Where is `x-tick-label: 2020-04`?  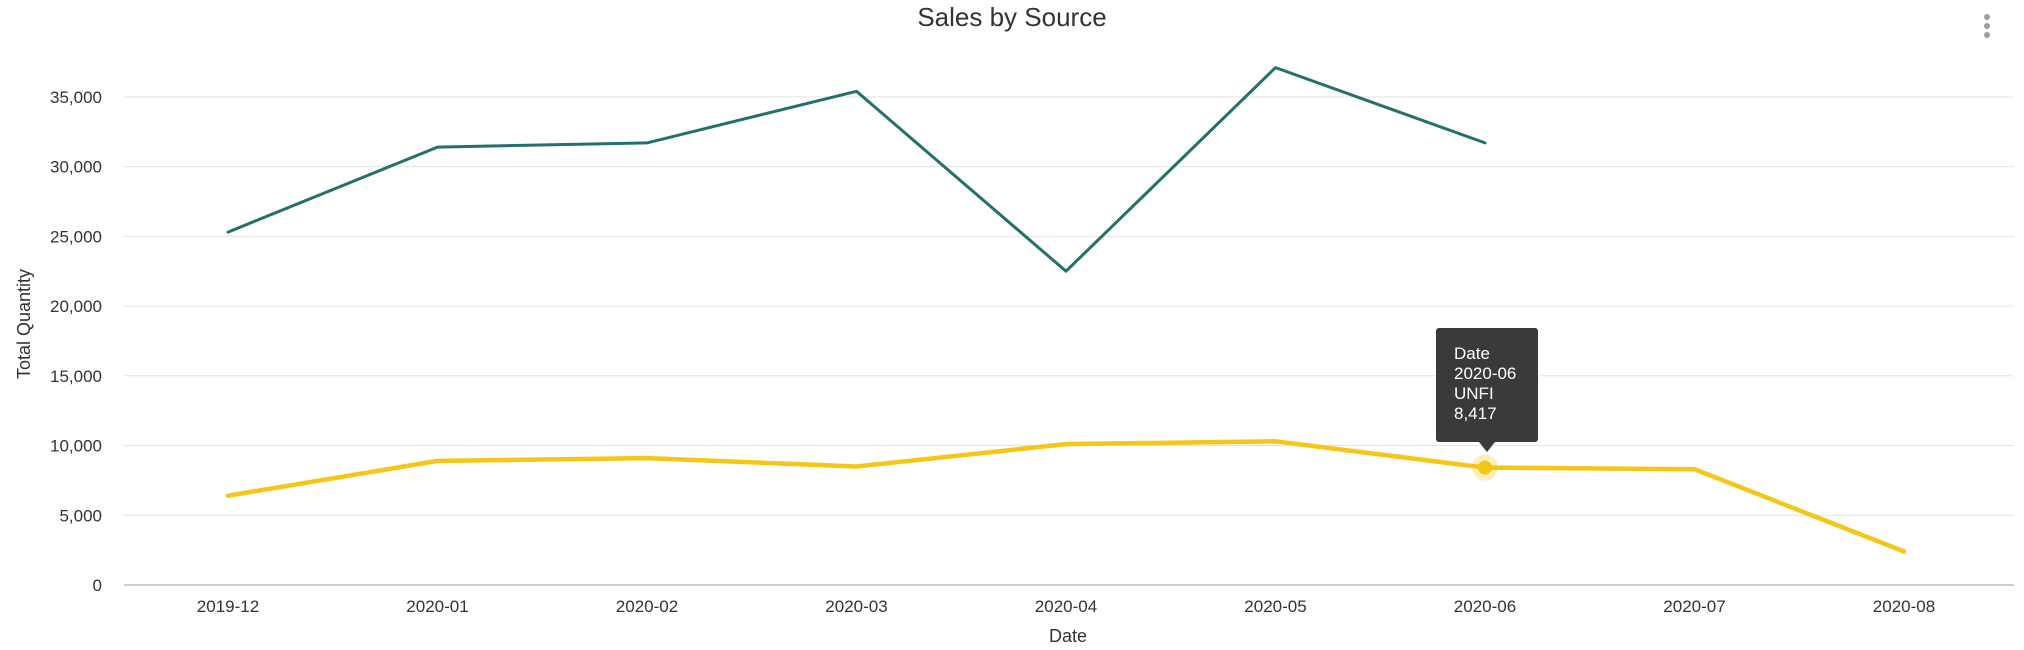
x-tick-label: 2020-04 is located at coordinates (1066, 606).